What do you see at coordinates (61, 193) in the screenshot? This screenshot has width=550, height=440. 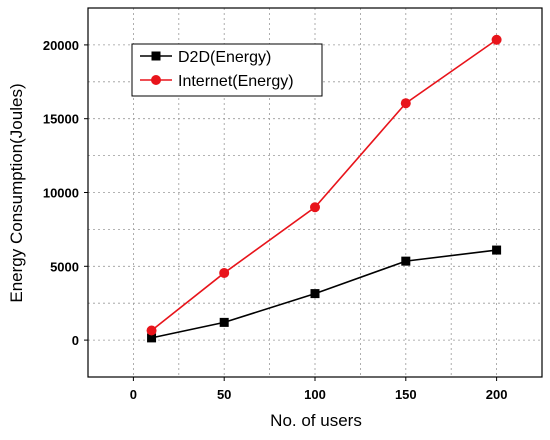 I see `y-tick-label: 10000` at bounding box center [61, 193].